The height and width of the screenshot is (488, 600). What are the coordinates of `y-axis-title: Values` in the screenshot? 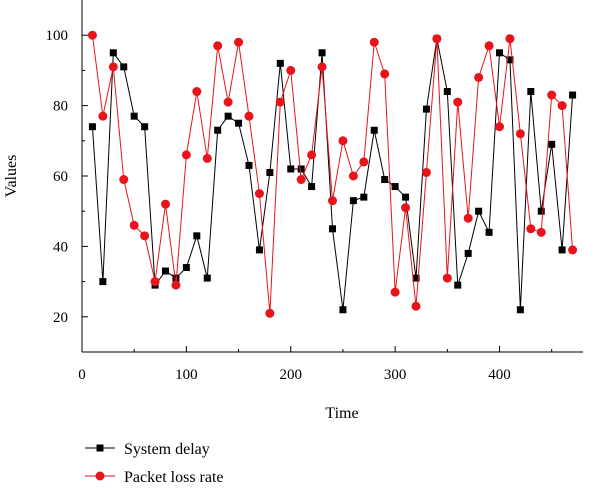 It's located at (11, 176).